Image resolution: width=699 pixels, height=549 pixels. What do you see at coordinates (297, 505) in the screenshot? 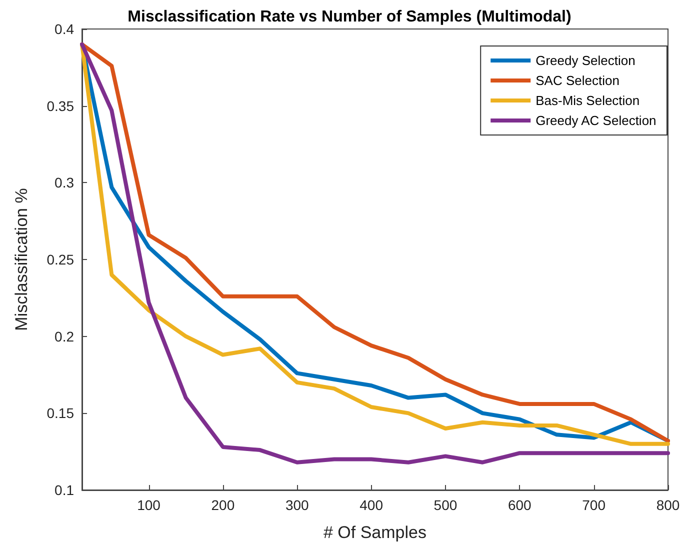
I see `x-tick-label: 300` at bounding box center [297, 505].